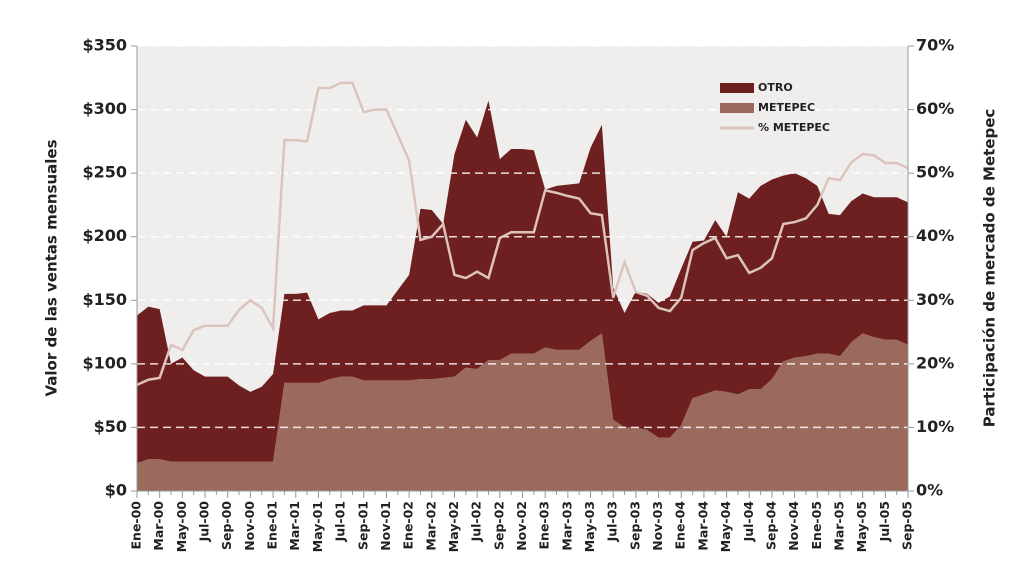 This screenshot has width=1024, height=584. Describe the element at coordinates (362, 525) in the screenshot. I see `x-tick-label: Sep-01` at that location.